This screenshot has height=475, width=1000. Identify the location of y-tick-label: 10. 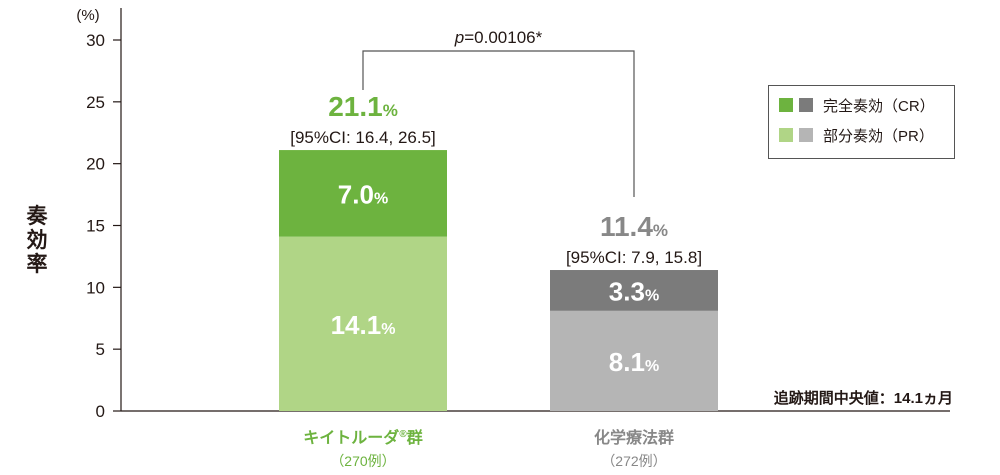
(95, 287).